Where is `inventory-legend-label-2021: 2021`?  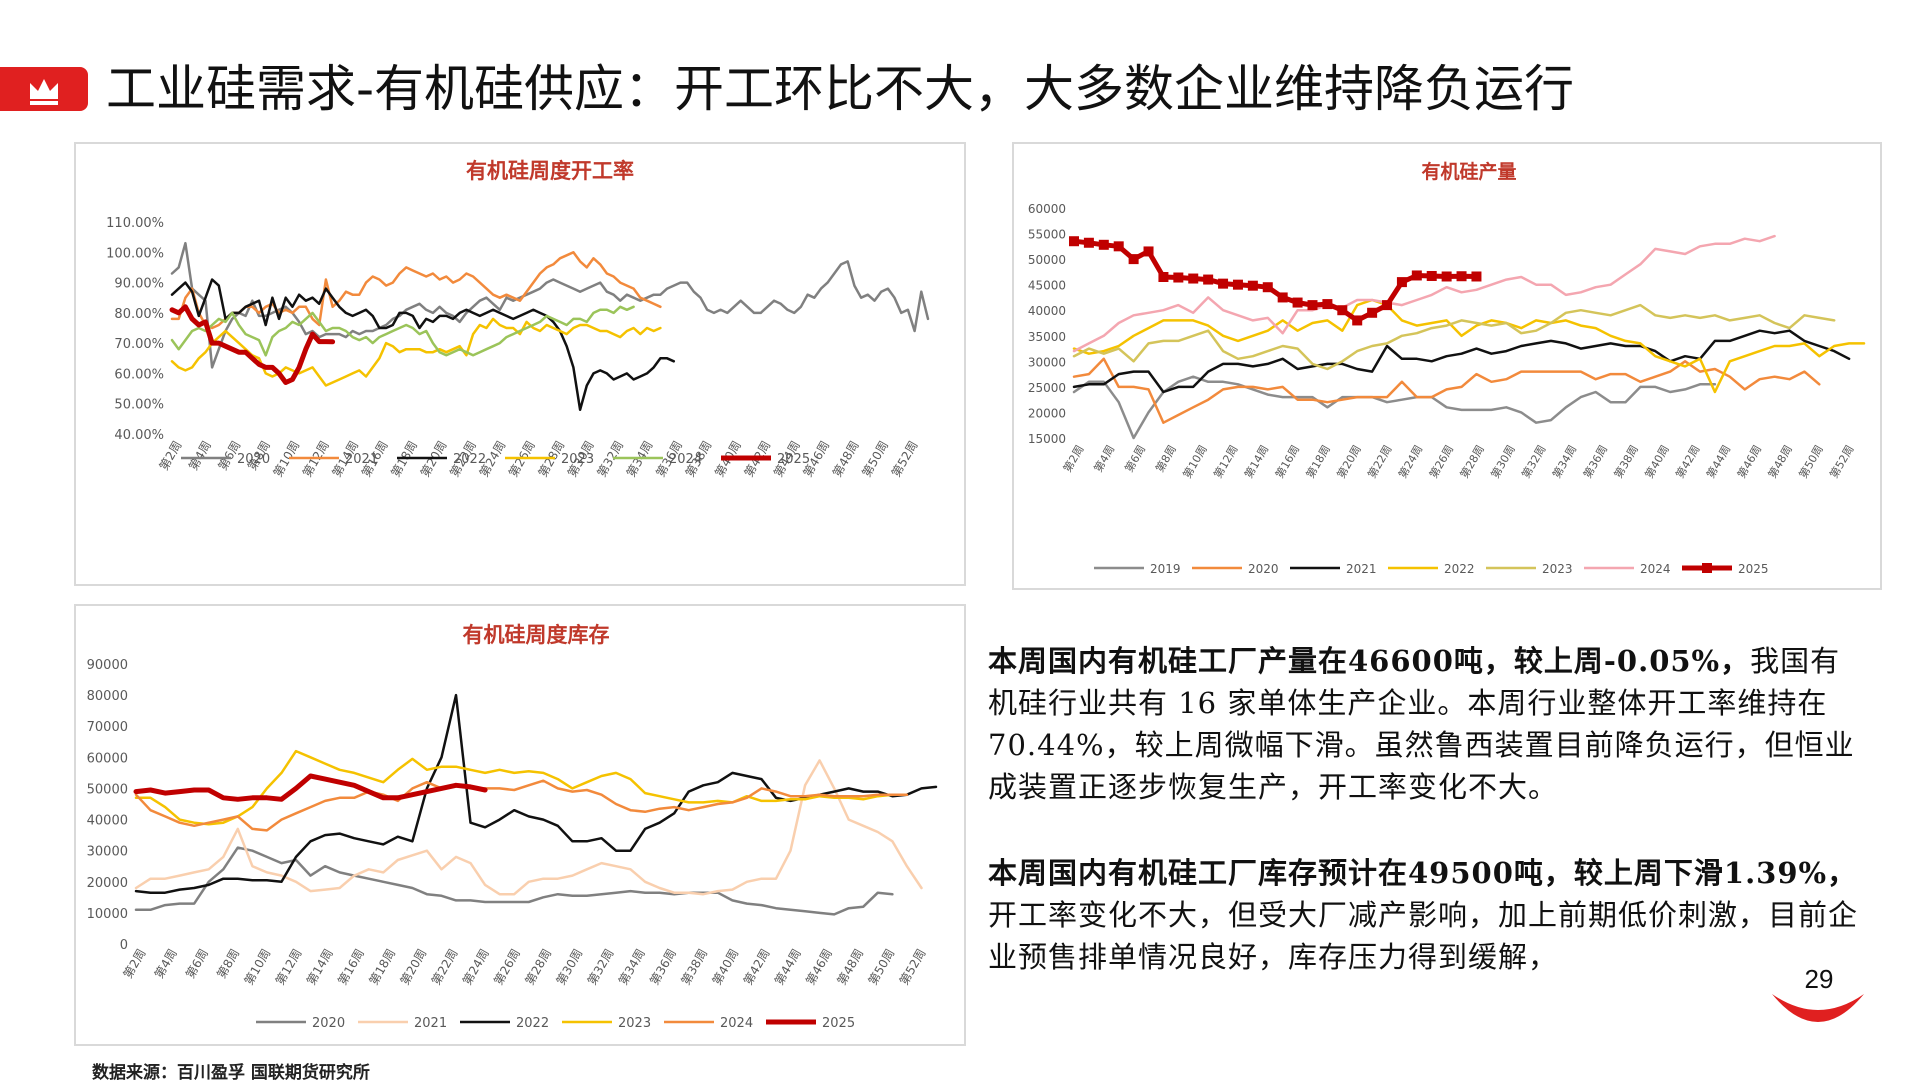
inventory-legend-label-2021: 2021 is located at coordinates (430, 1023).